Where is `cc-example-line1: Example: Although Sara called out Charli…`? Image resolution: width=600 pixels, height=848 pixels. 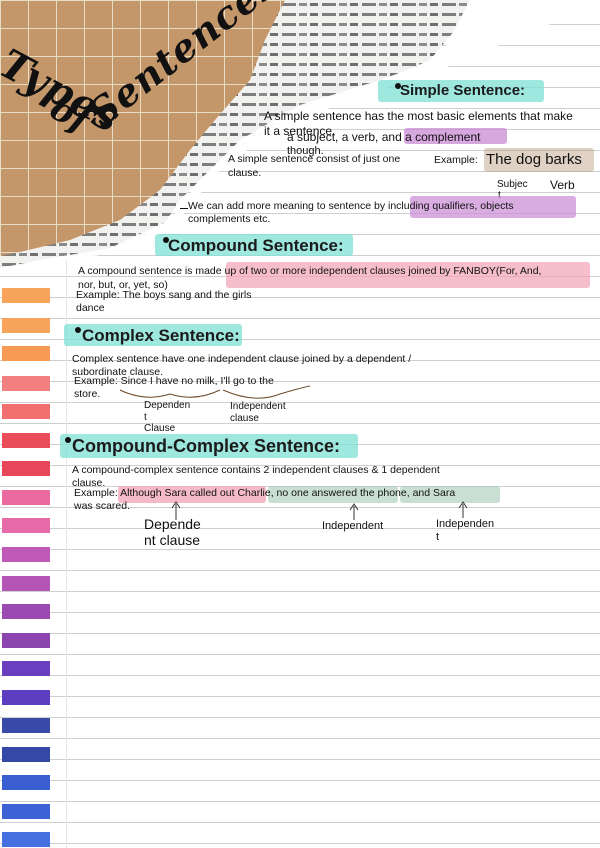 cc-example-line1: Example: Although Sara called out Charli… is located at coordinates (264, 493).